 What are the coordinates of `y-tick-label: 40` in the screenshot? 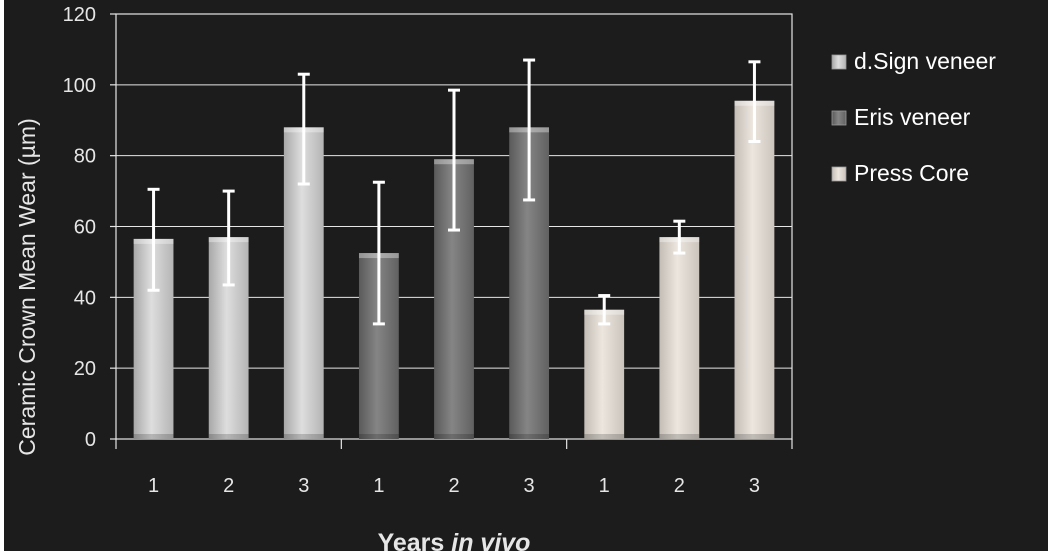 It's located at (85, 298).